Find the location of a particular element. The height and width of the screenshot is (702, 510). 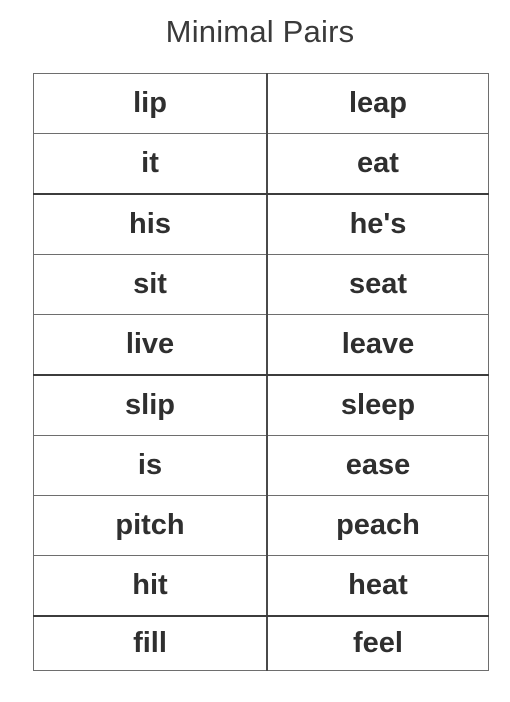

table-cell-long-vowel: sleep is located at coordinates (377, 405).